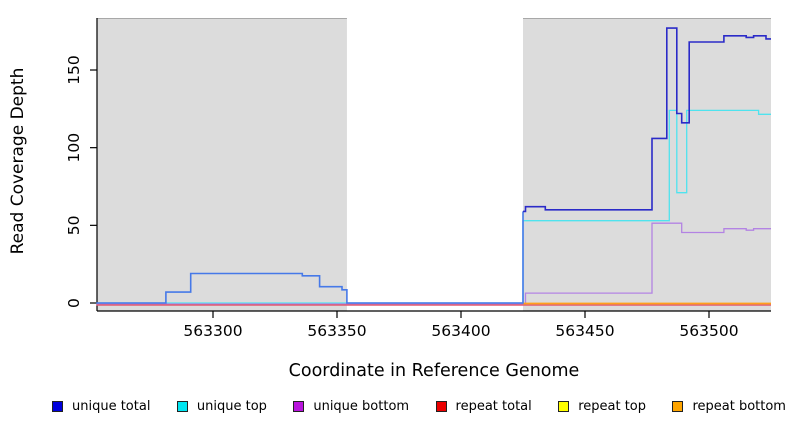 The height and width of the screenshot is (432, 792). I want to click on x-tick-label: 563400, so click(460, 331).